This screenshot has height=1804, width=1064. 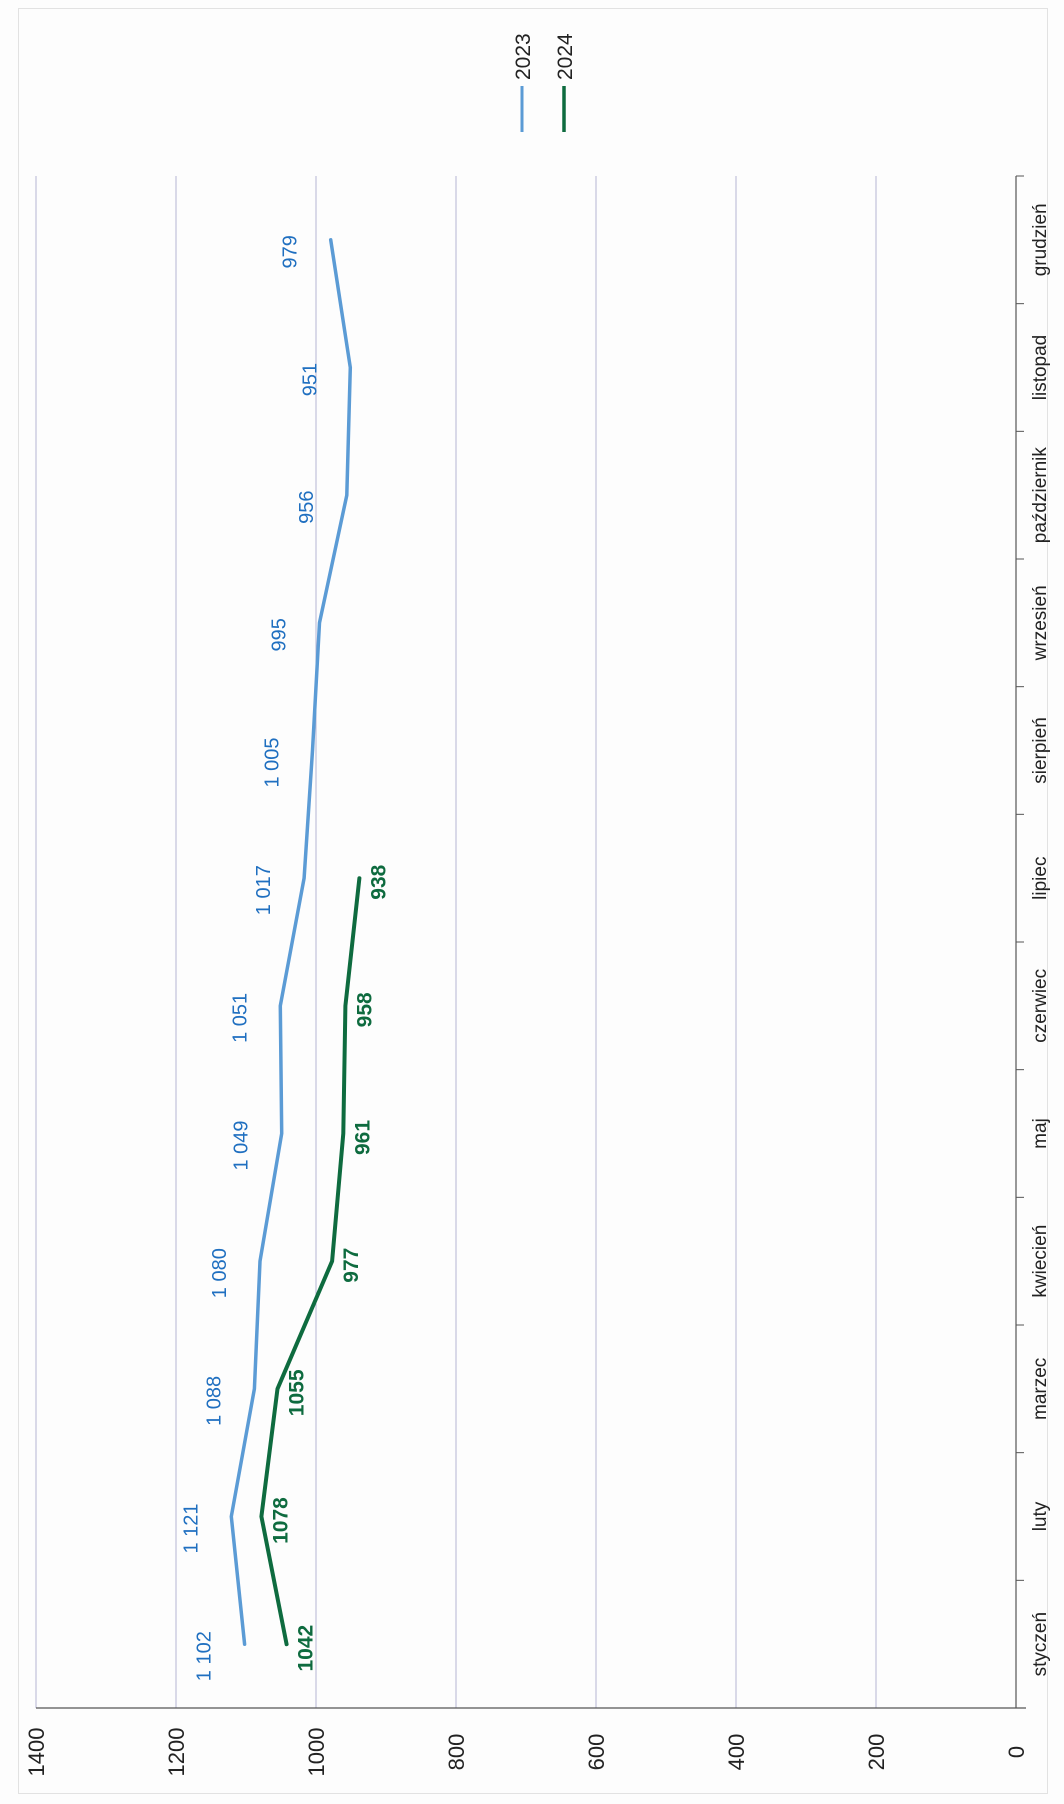 What do you see at coordinates (291, 251) in the screenshot?
I see `data-label-2023-grudzień: 979` at bounding box center [291, 251].